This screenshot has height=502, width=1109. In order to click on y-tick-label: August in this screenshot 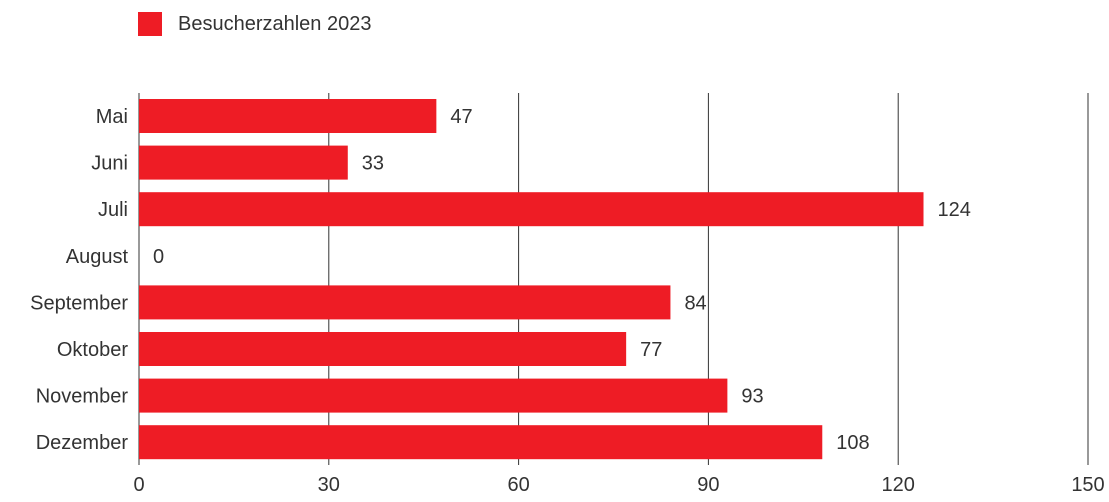, I will do `click(97, 257)`.